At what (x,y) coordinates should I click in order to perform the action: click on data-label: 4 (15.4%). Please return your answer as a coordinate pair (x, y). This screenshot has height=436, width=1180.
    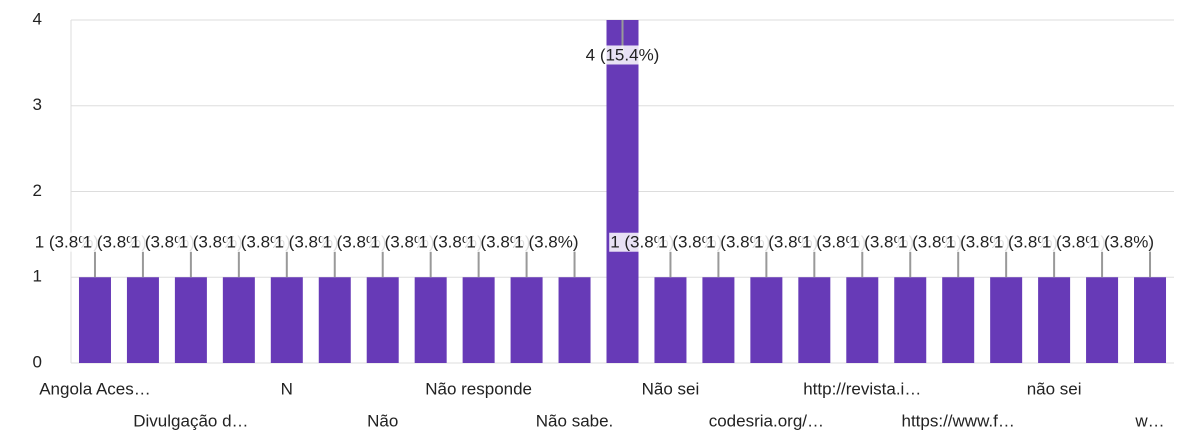
    Looking at the image, I should click on (623, 54).